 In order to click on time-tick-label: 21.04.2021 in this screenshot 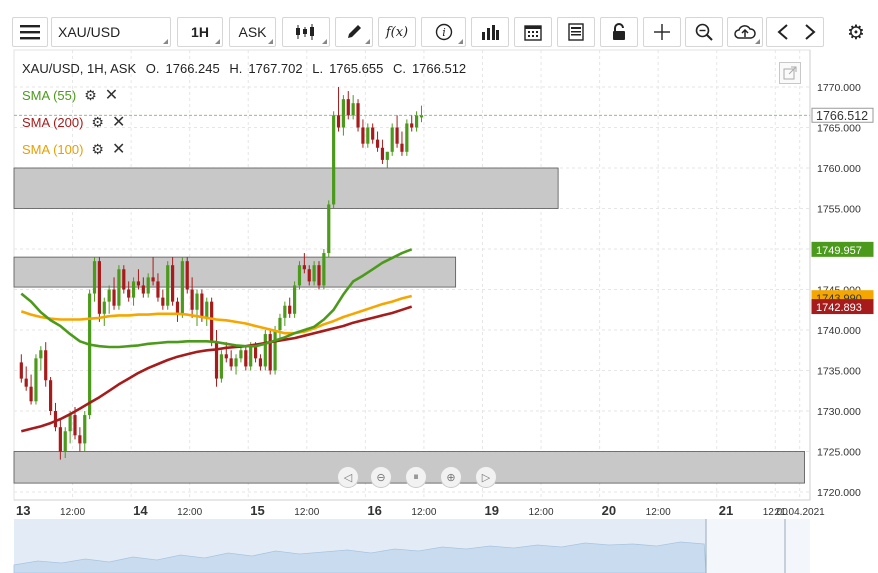, I will do `click(800, 512)`.